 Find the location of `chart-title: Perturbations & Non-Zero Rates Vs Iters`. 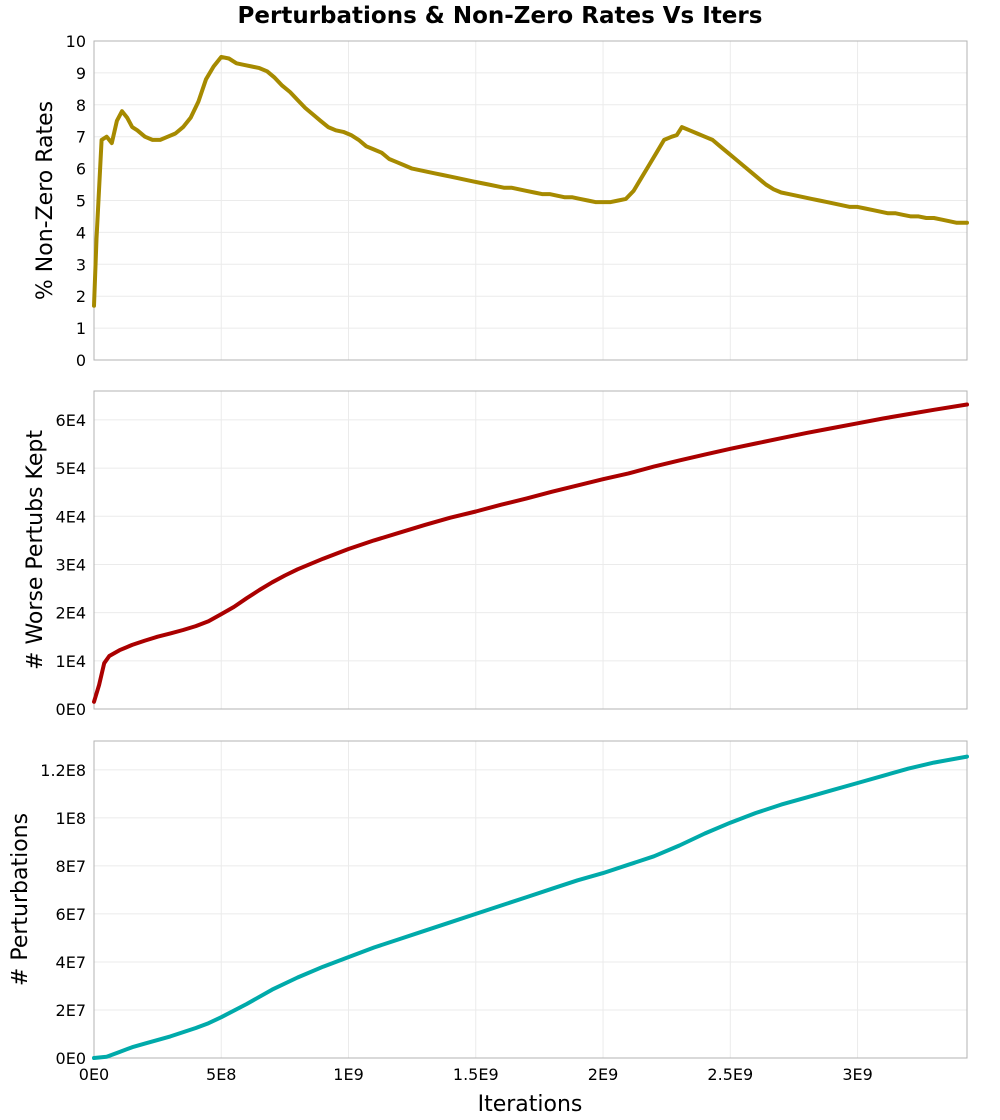

chart-title: Perturbations & Non-Zero Rates Vs Iters is located at coordinates (500, 16).